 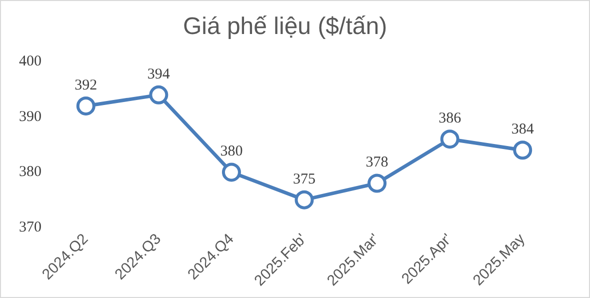 What do you see at coordinates (30, 116) in the screenshot?
I see `y-tick-label: 390` at bounding box center [30, 116].